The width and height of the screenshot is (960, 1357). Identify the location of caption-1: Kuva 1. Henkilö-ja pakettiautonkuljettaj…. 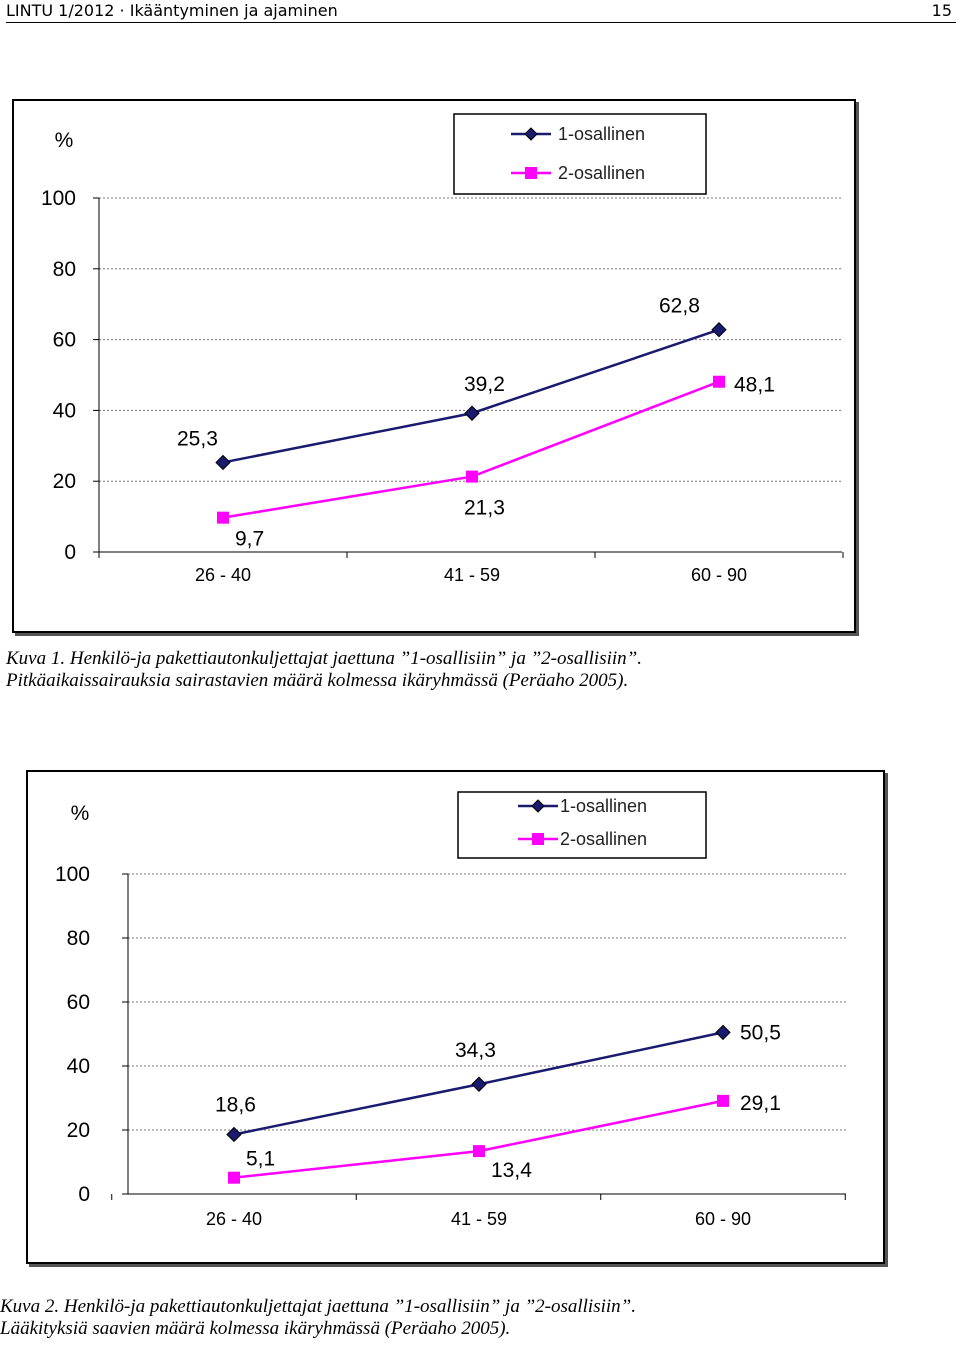
(324, 670).